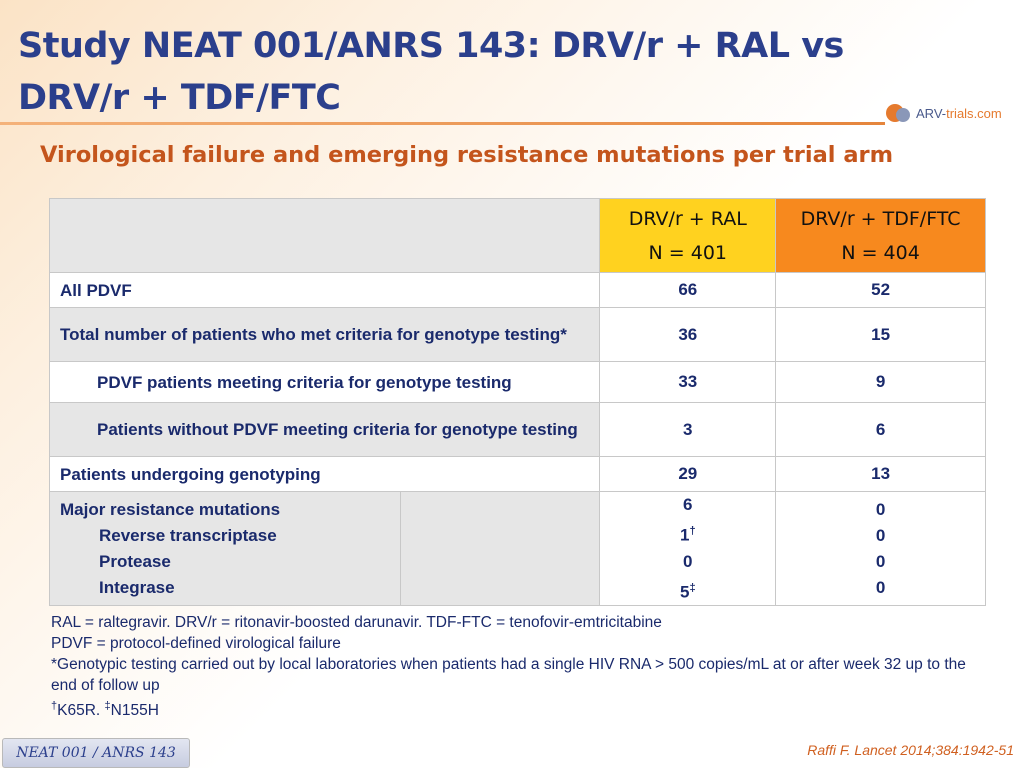 The height and width of the screenshot is (768, 1024). What do you see at coordinates (431, 46) in the screenshot?
I see `slide-title-line1: Study NEAT 001/ANRS 143: DRV/r + RAL vs` at bounding box center [431, 46].